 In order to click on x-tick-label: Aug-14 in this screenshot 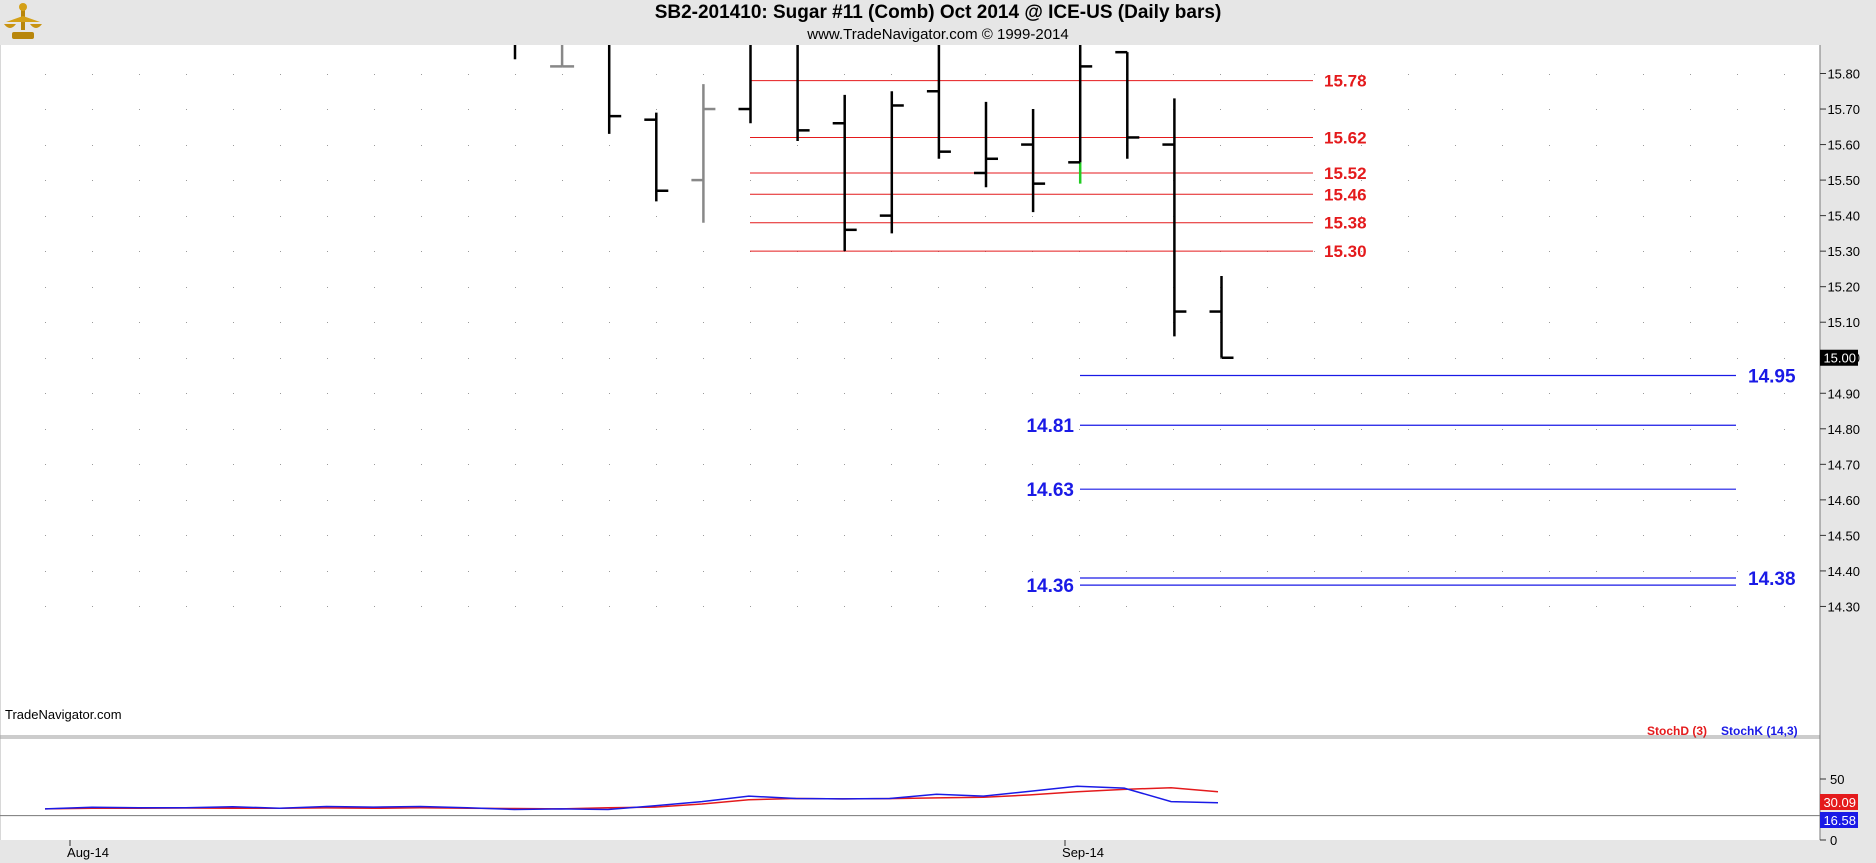, I will do `click(88, 852)`.